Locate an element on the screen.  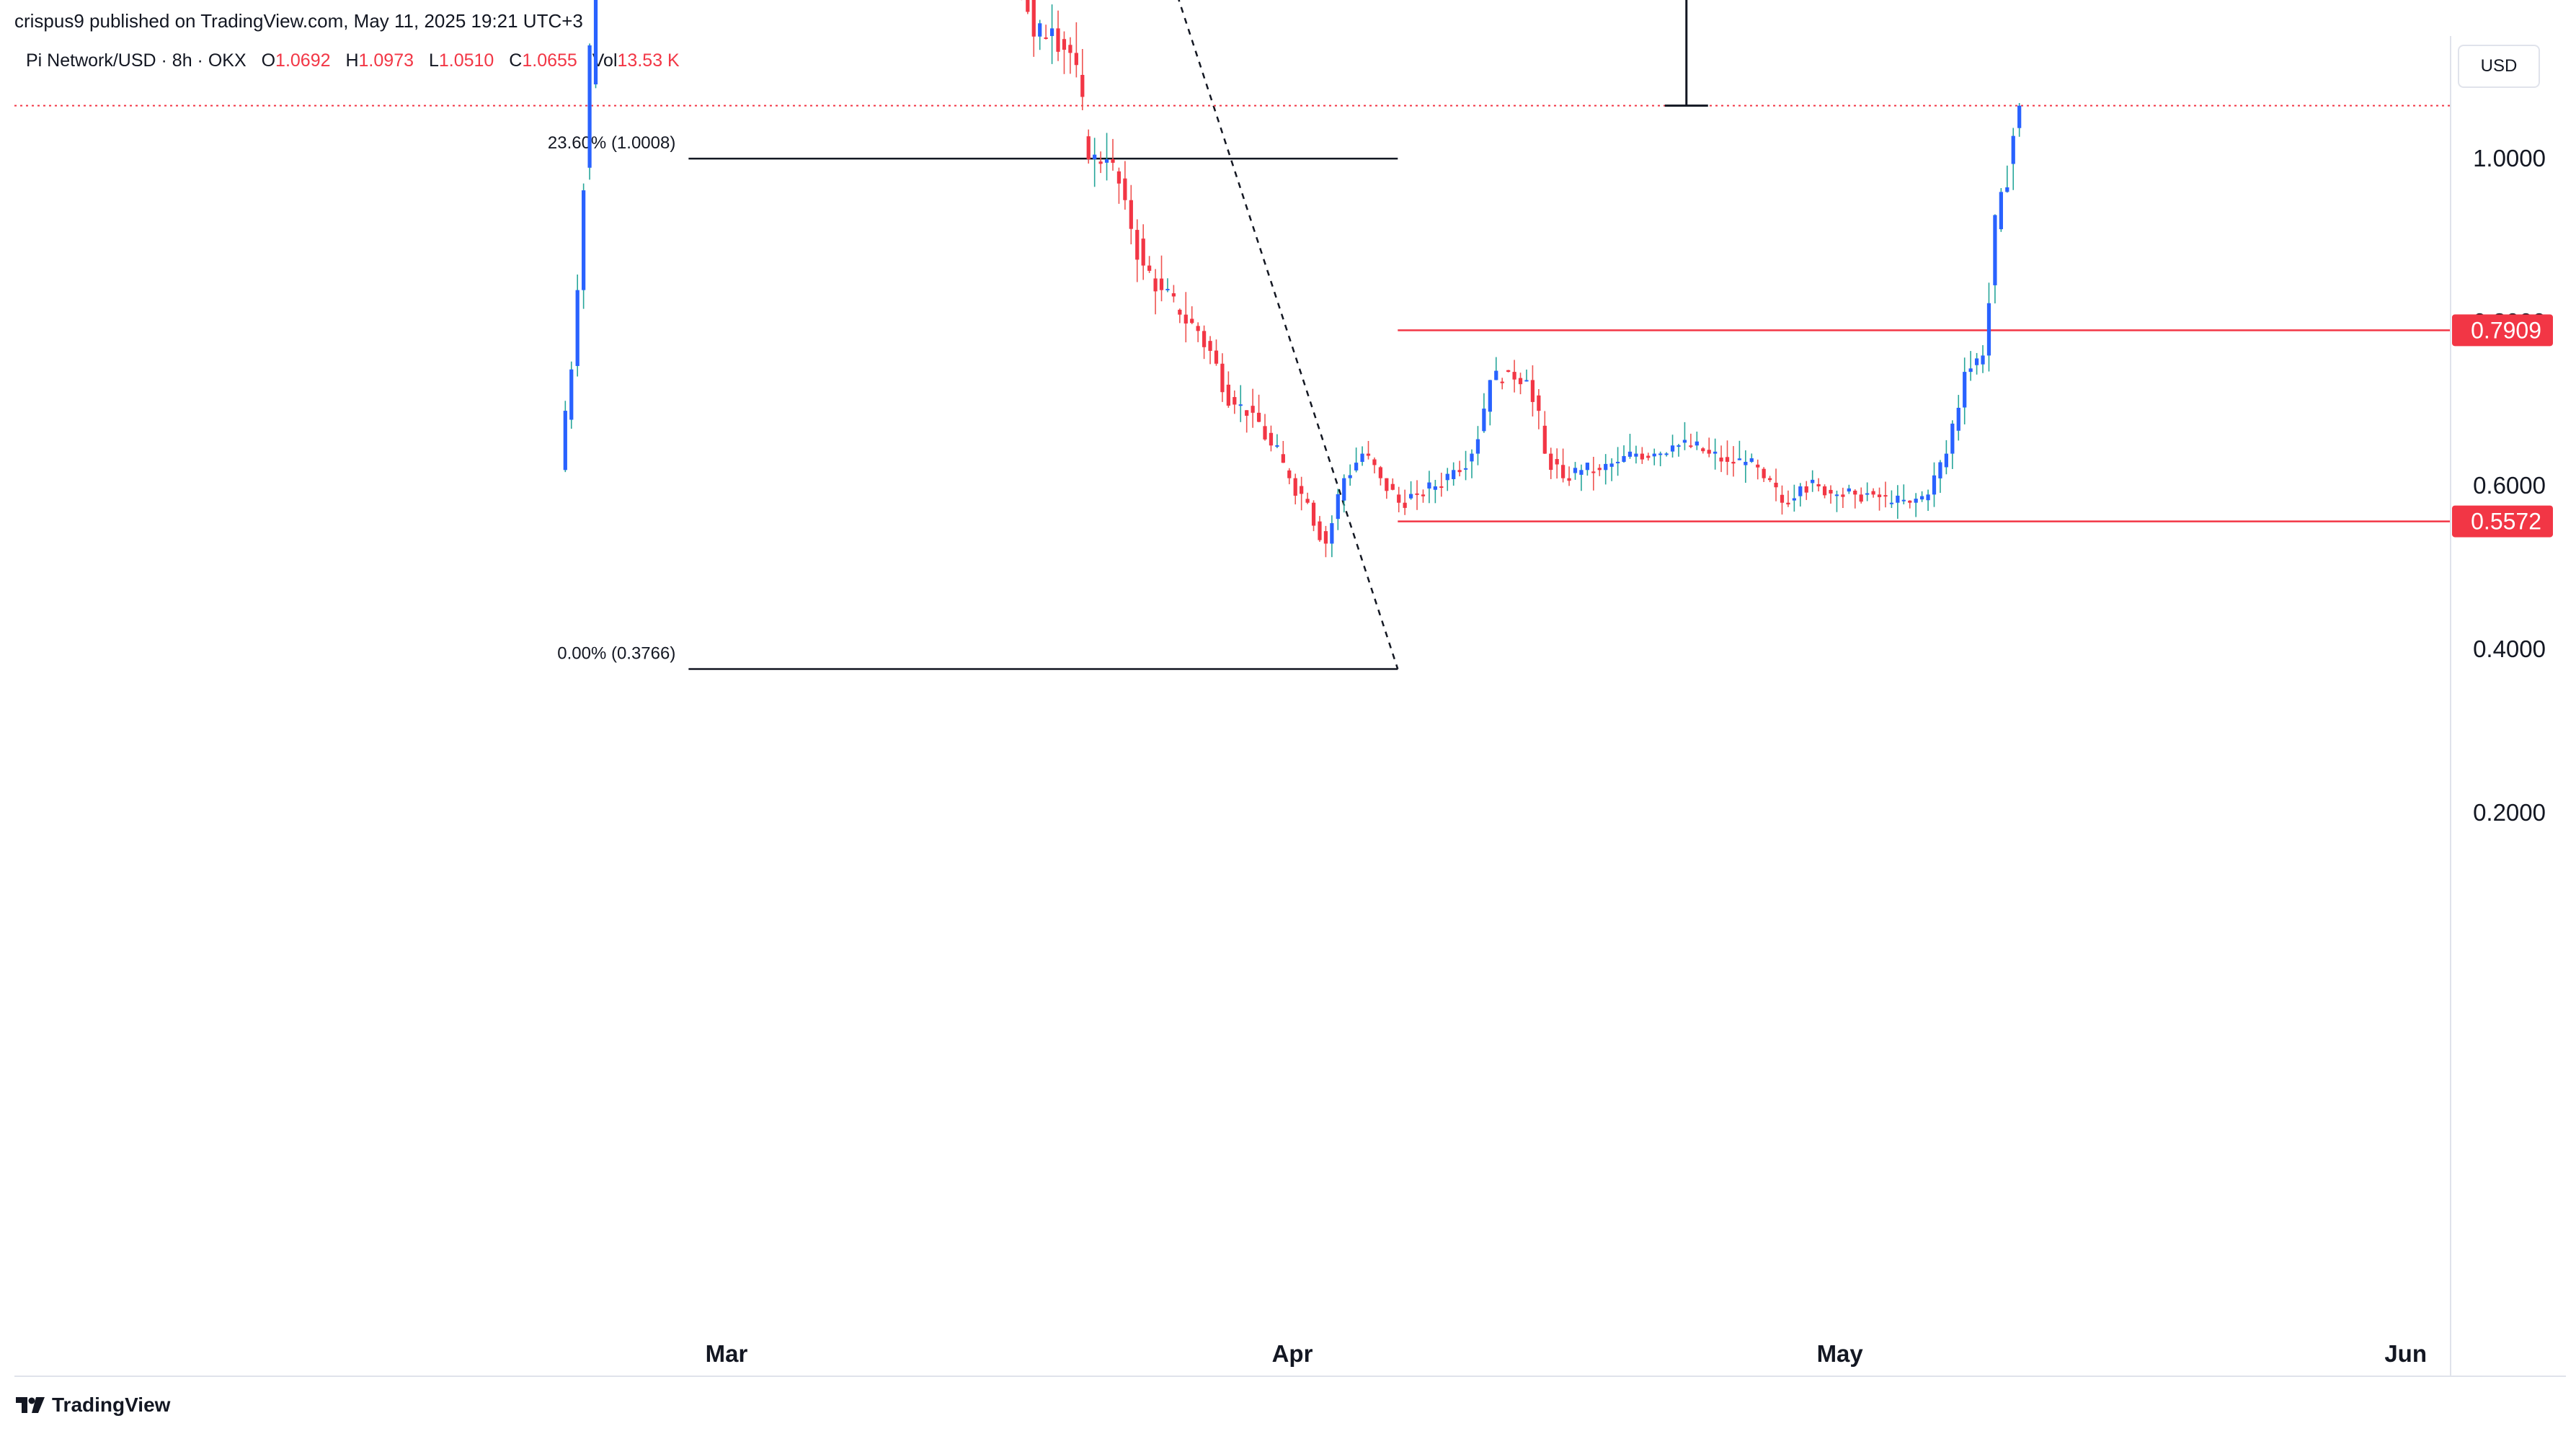
close-label: C is located at coordinates (516, 60).